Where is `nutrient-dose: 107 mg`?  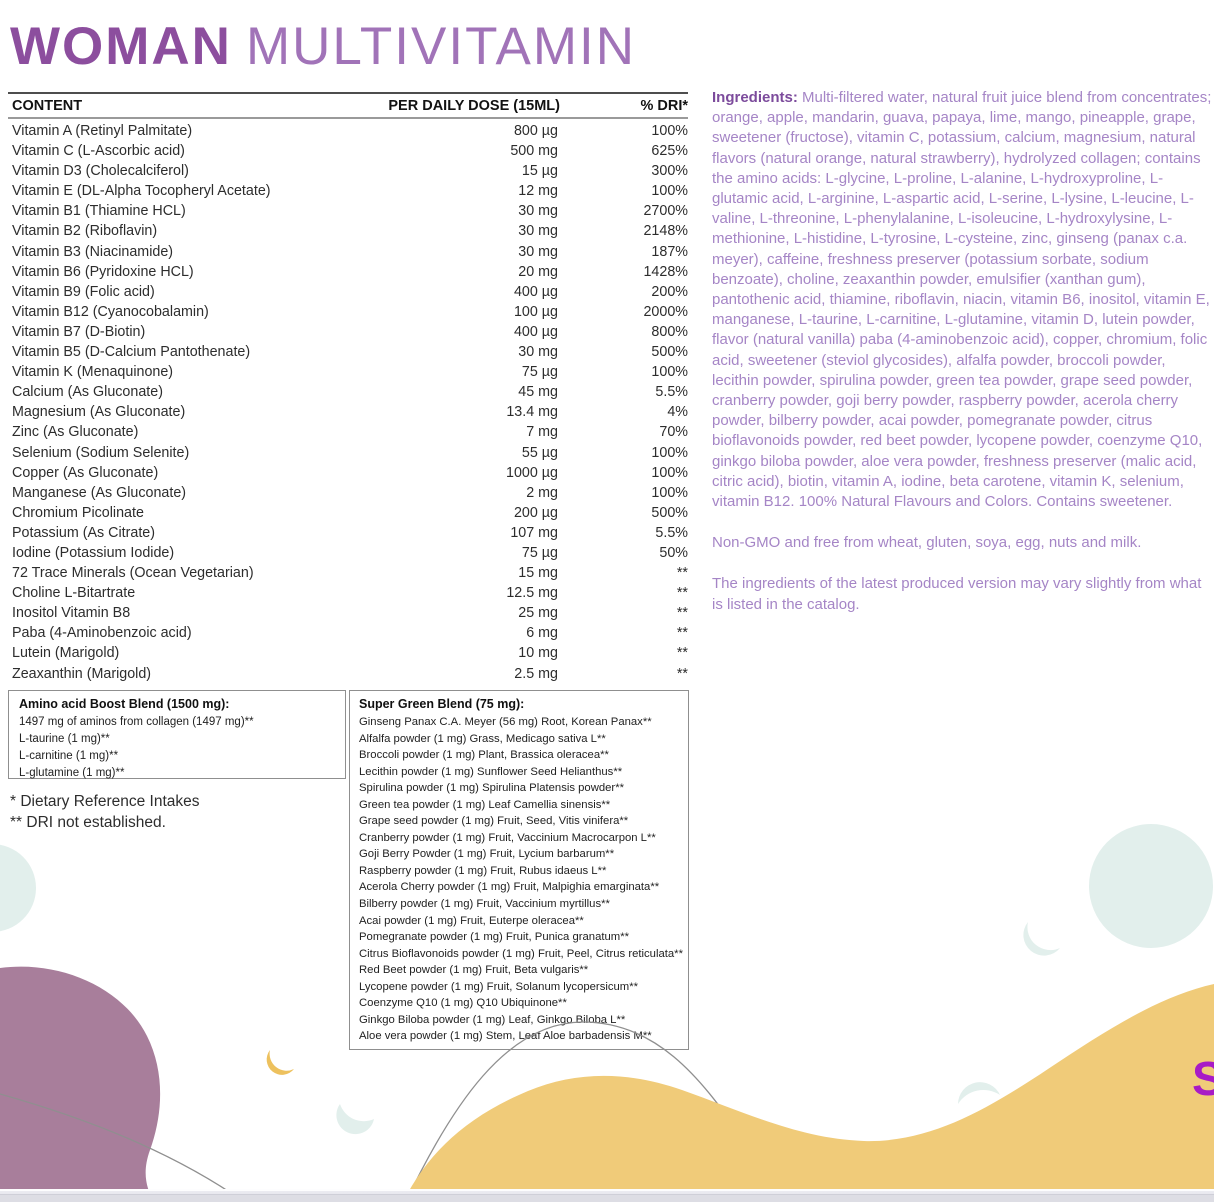 nutrient-dose: 107 mg is located at coordinates (534, 532).